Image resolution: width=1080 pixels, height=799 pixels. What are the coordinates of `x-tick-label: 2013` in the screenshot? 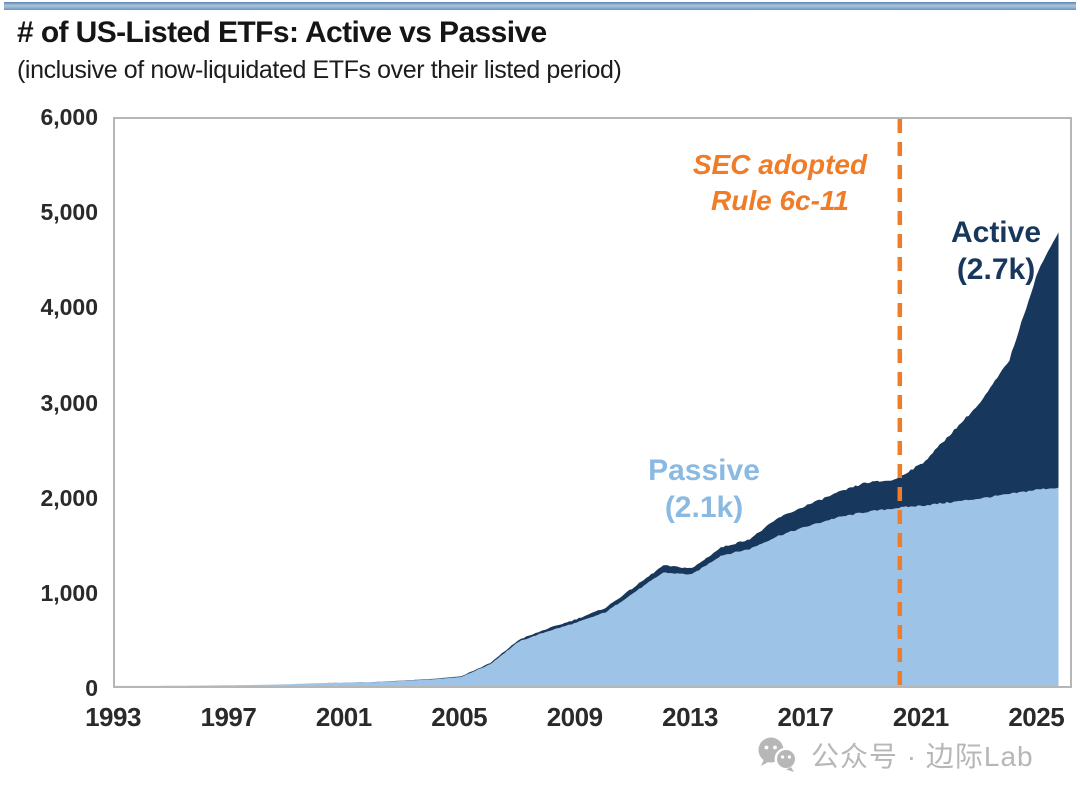 It's located at (690, 717).